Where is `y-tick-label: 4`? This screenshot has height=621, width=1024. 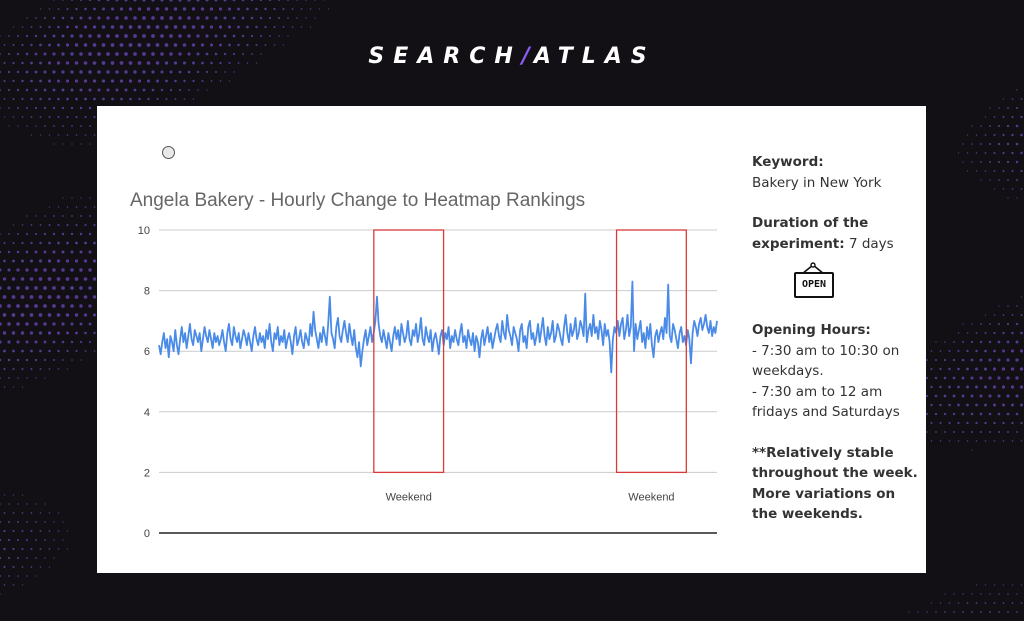
y-tick-label: 4 is located at coordinates (147, 413).